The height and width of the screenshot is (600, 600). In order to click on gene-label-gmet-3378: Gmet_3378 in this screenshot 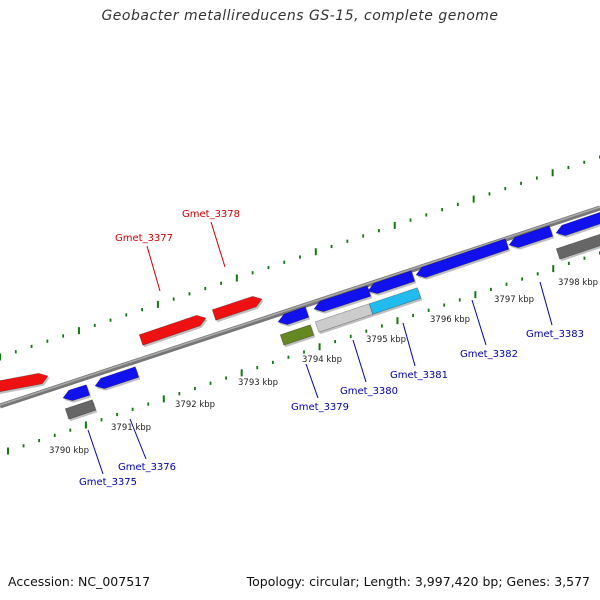, I will do `click(211, 214)`.